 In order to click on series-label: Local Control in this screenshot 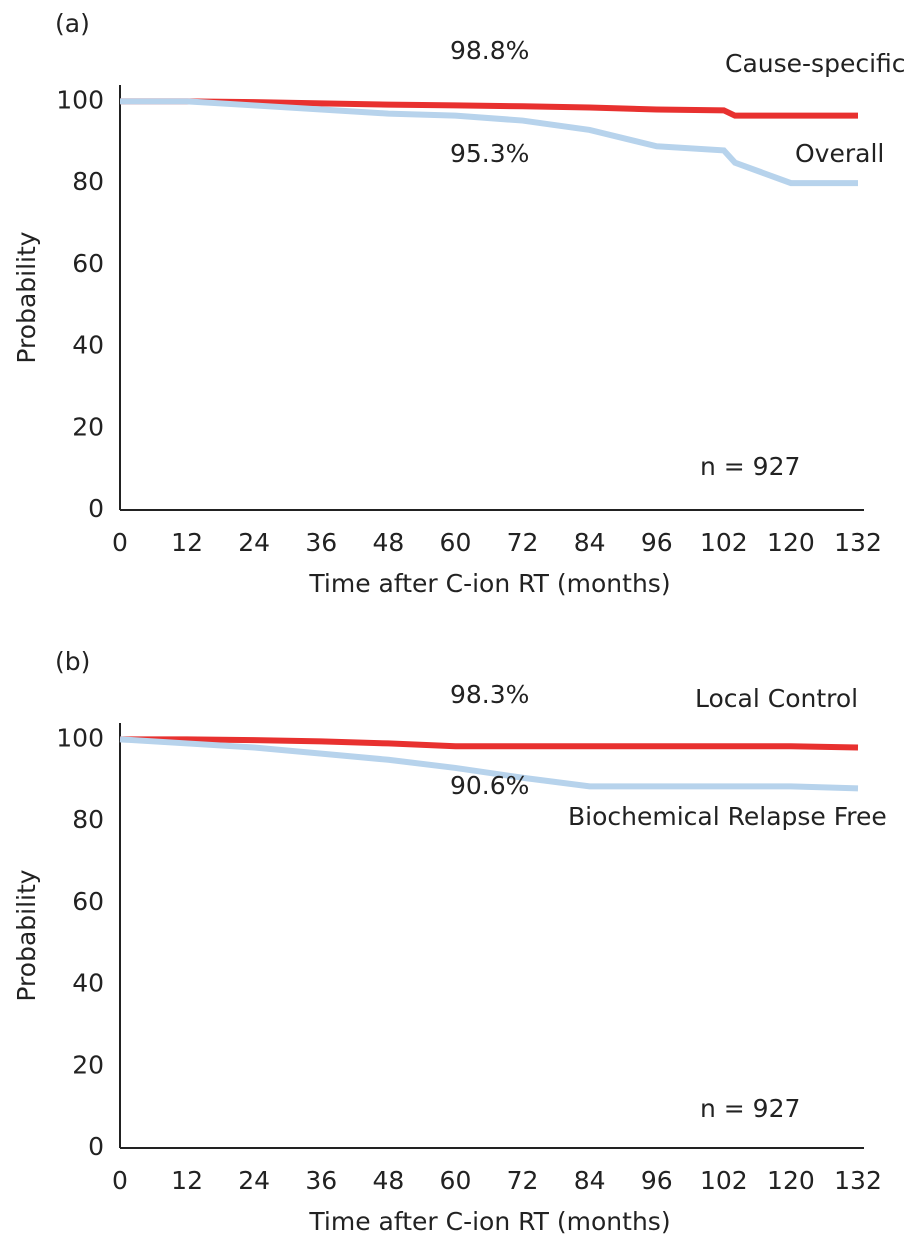, I will do `click(776, 698)`.